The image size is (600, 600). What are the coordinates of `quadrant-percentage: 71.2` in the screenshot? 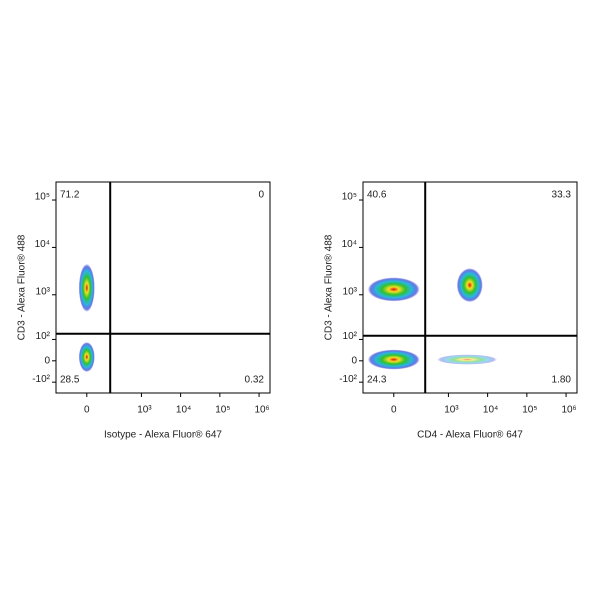 It's located at (70, 195).